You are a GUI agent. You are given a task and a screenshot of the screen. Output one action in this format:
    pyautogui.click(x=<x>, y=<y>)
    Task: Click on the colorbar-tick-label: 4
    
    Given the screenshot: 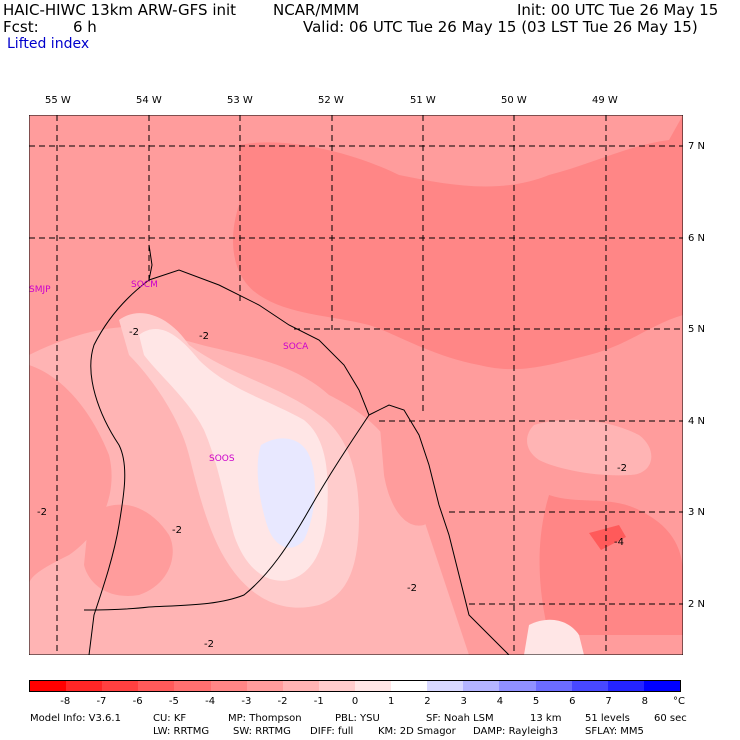 What is the action you would take?
    pyautogui.click(x=500, y=701)
    